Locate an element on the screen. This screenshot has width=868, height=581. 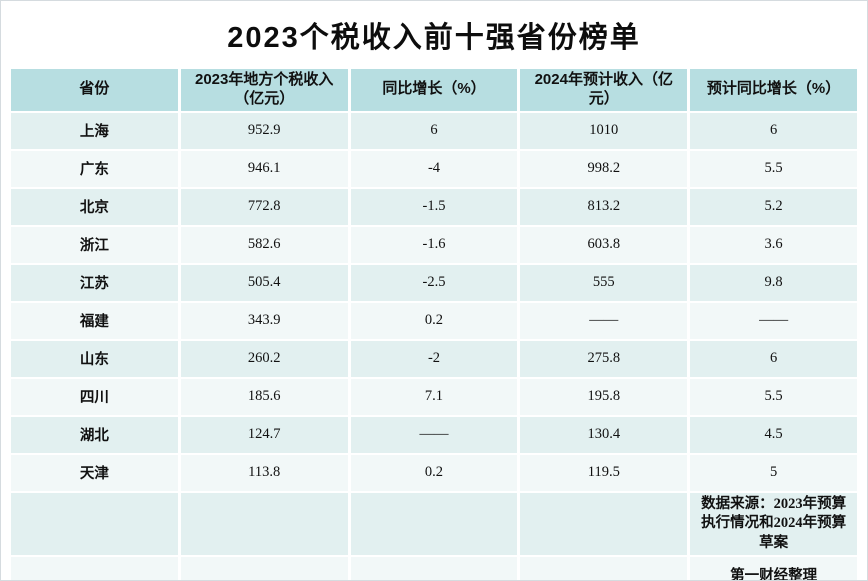
table-row: 福建 343.9 0.2 —— —— is located at coordinates (434, 320).